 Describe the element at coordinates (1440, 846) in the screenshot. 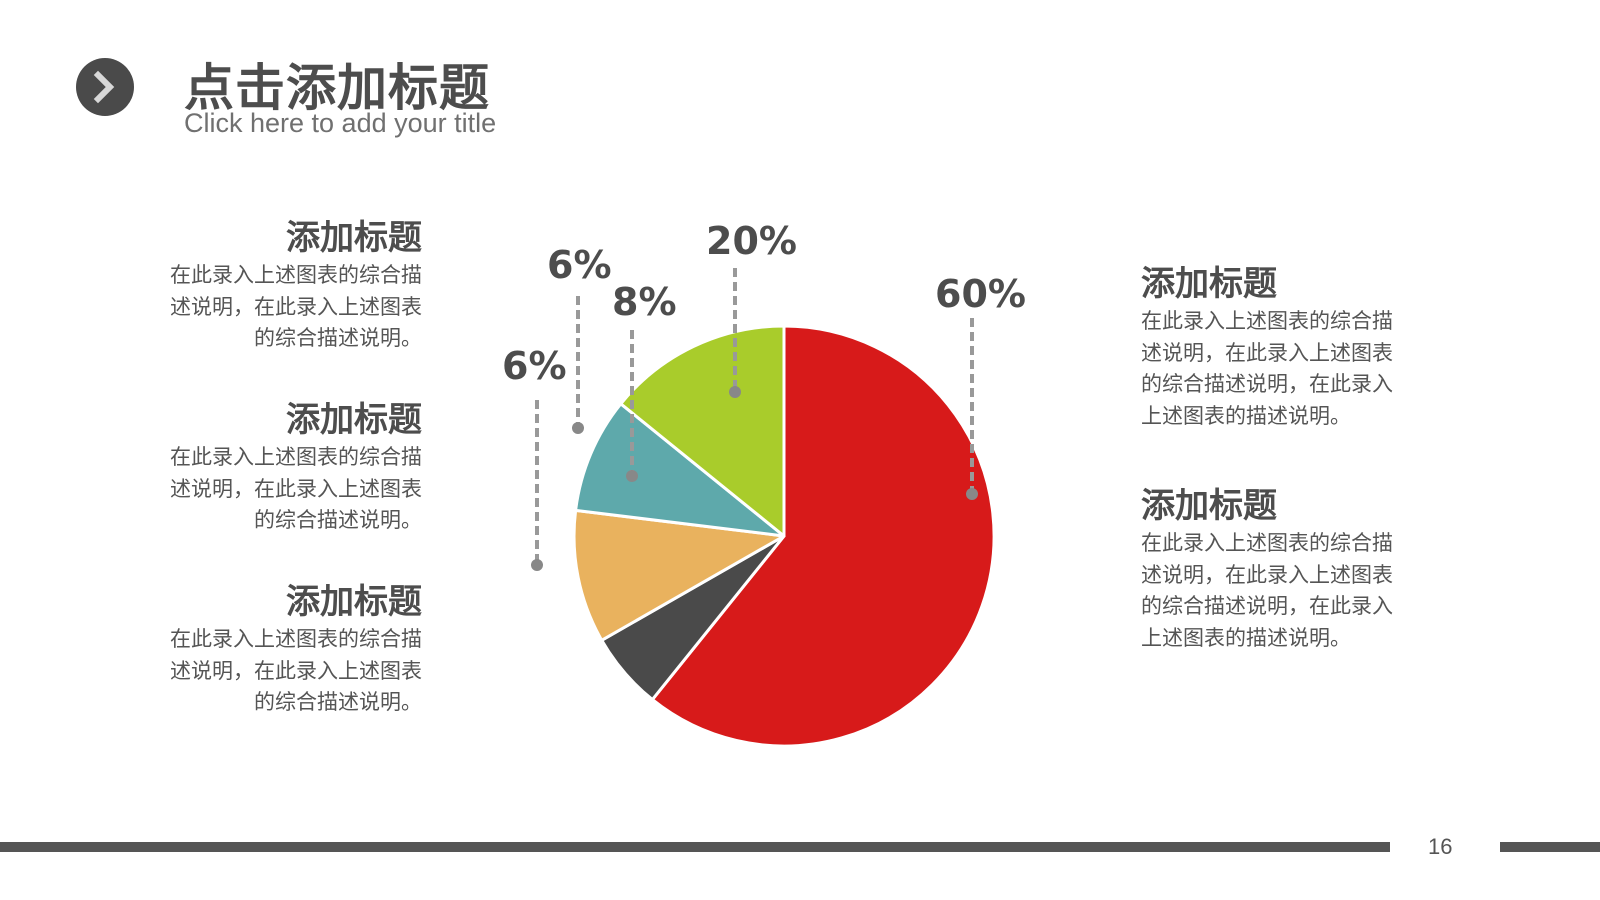

I see `page-number: 16` at that location.